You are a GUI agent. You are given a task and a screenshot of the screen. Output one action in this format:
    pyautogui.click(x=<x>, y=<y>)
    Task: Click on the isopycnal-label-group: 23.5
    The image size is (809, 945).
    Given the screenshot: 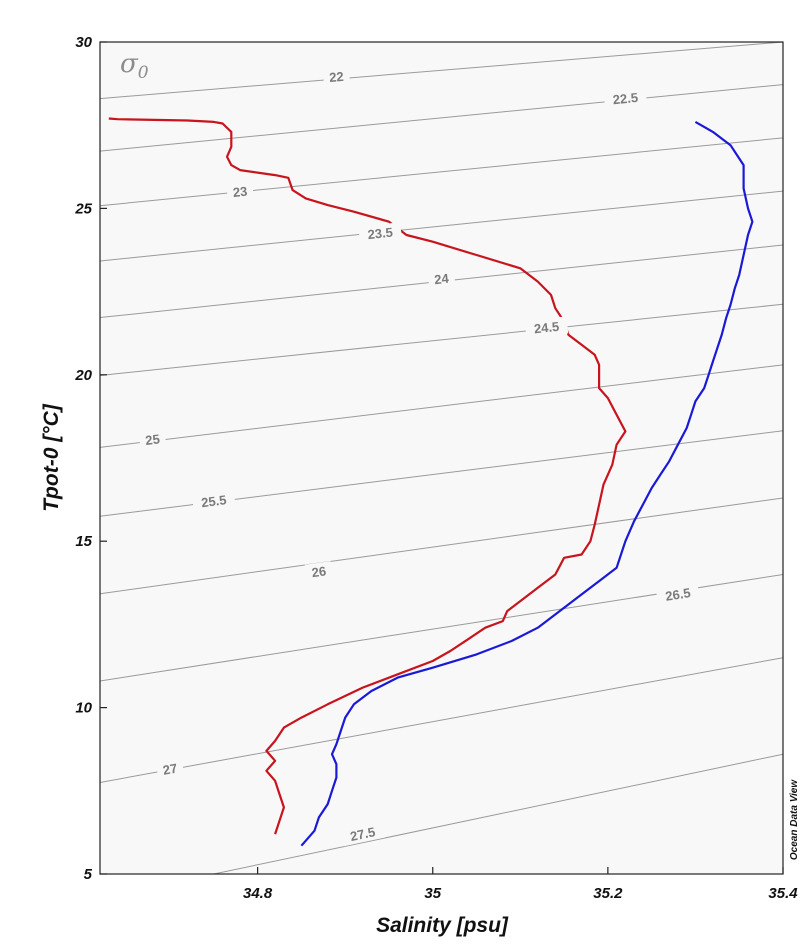 What is the action you would take?
    pyautogui.click(x=380, y=233)
    